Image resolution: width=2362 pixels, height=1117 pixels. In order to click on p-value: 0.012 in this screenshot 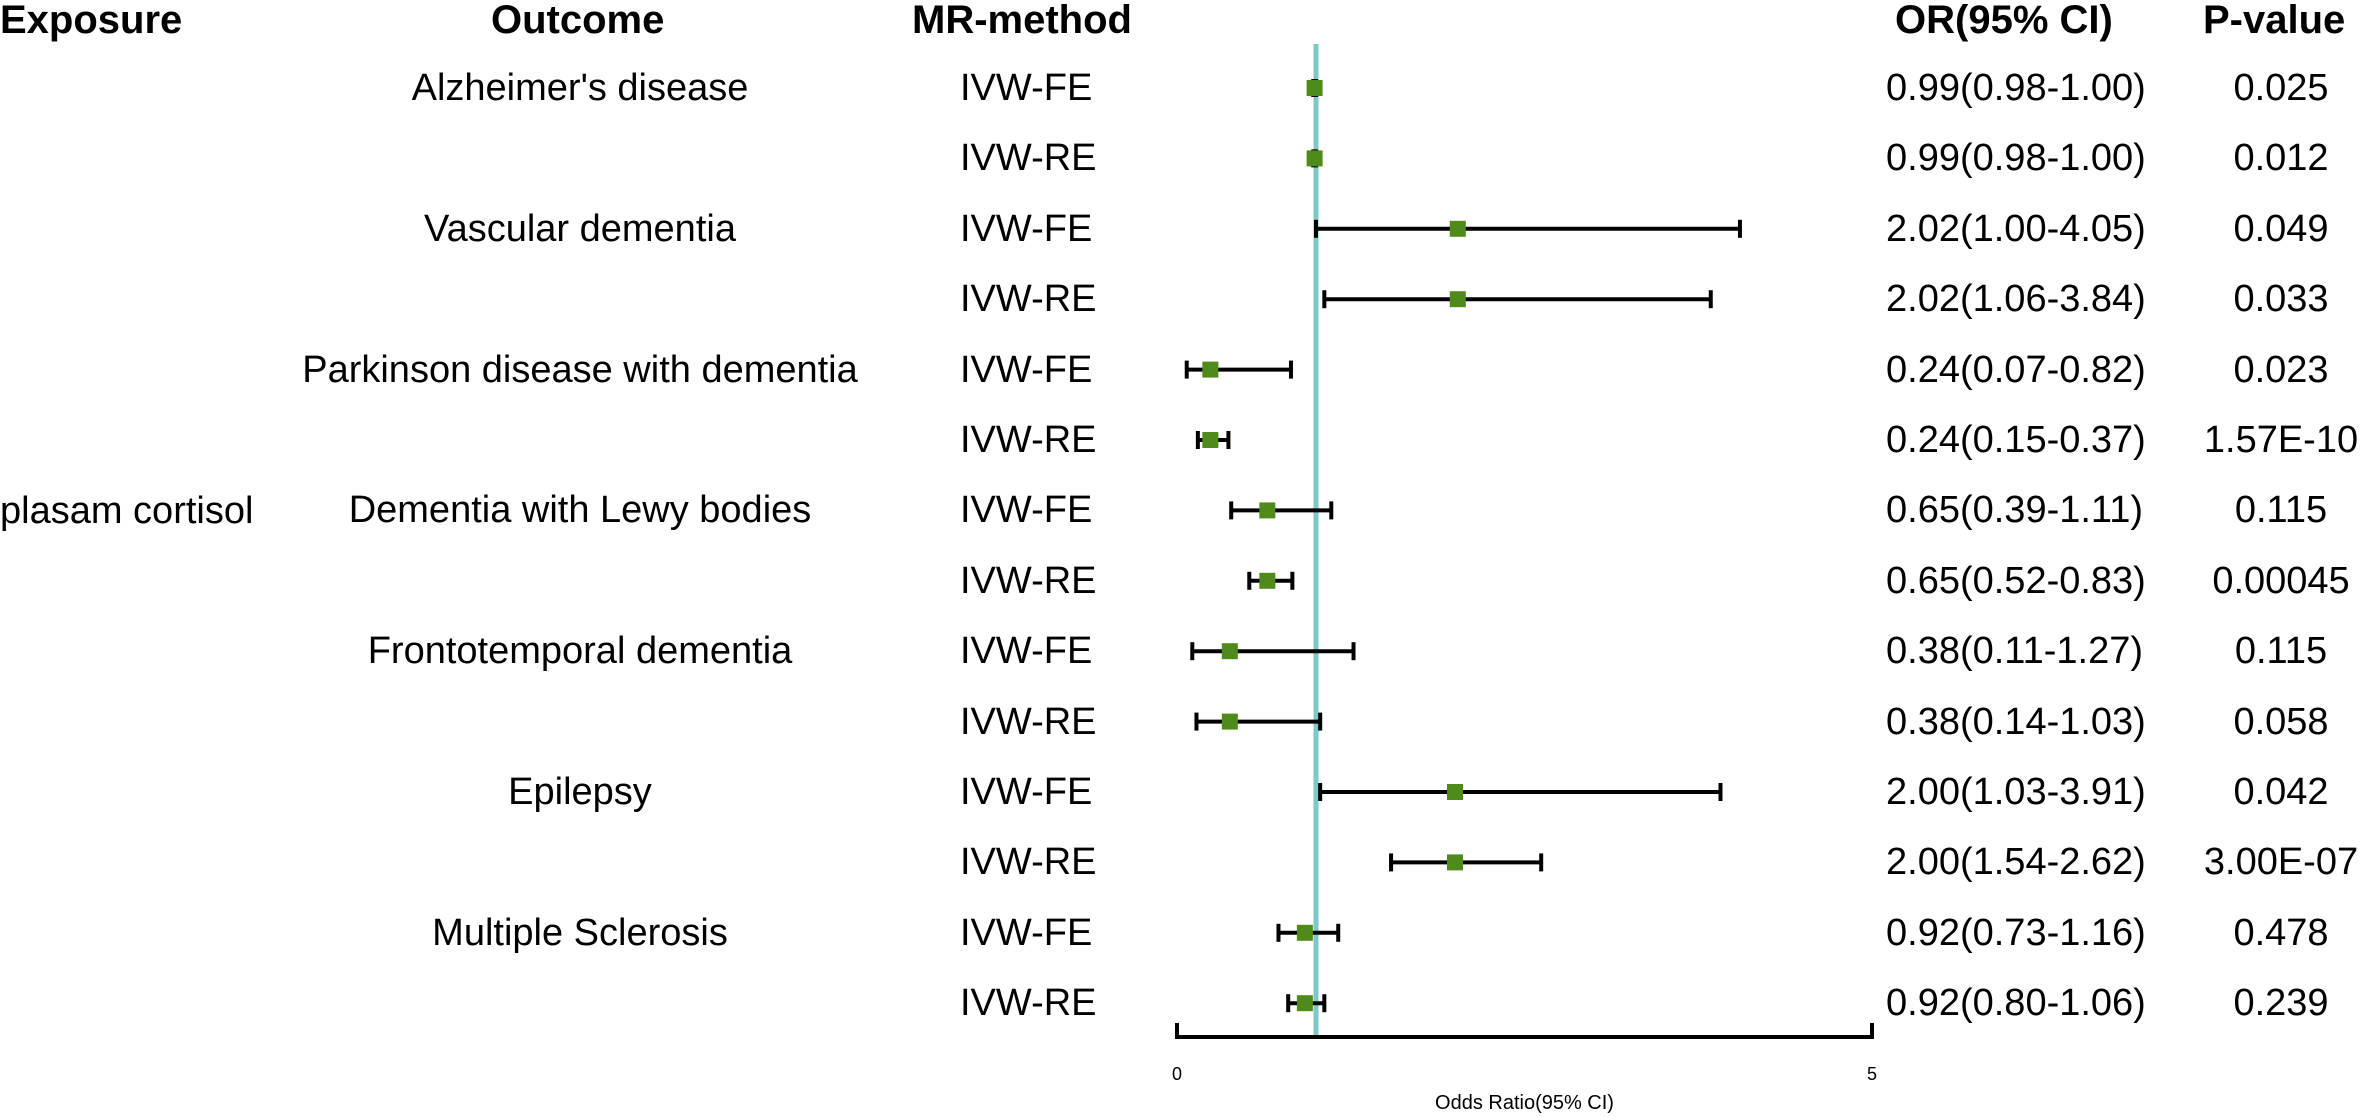, I will do `click(2281, 158)`.